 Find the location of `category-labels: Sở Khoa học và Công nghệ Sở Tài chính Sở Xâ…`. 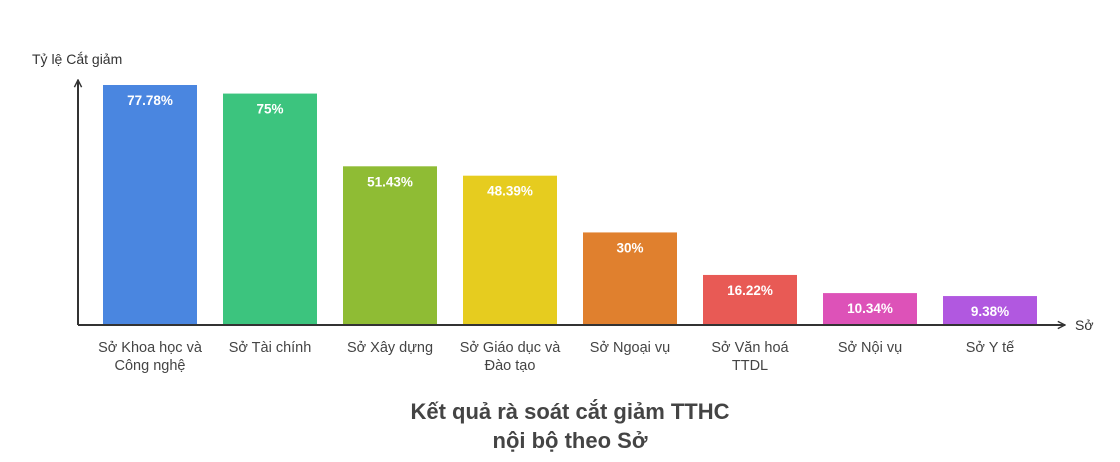

category-labels: Sở Khoa học và Công nghệ Sở Tài chính Sở Xâ… is located at coordinates (556, 357).